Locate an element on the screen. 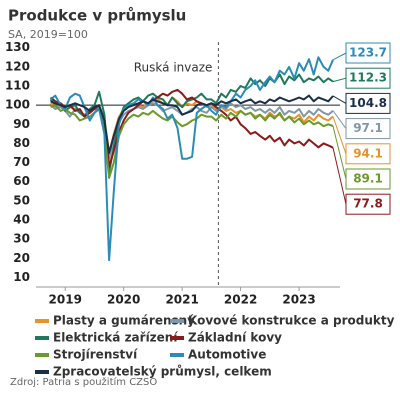 This screenshot has height=400, width=400. end-label: 89.1 is located at coordinates (368, 179).